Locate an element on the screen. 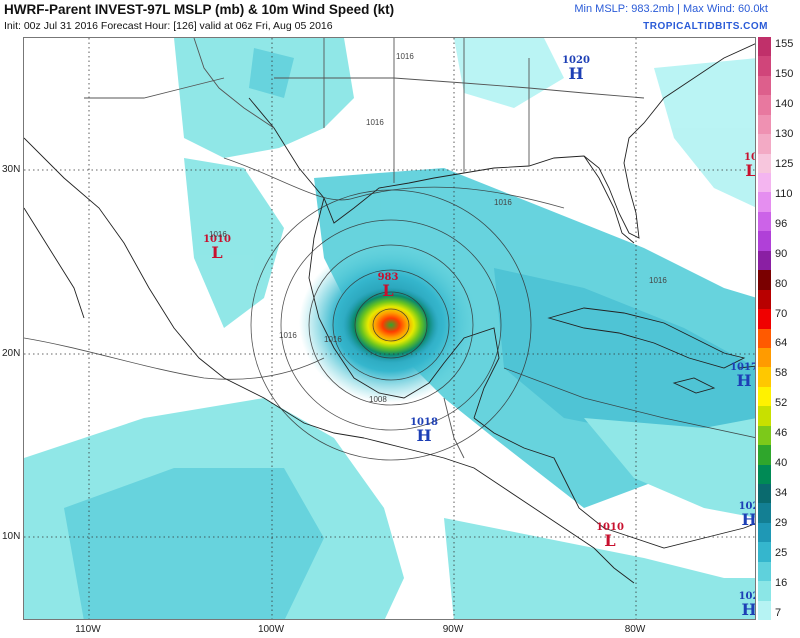  isobar-label: 1008 is located at coordinates (378, 399).